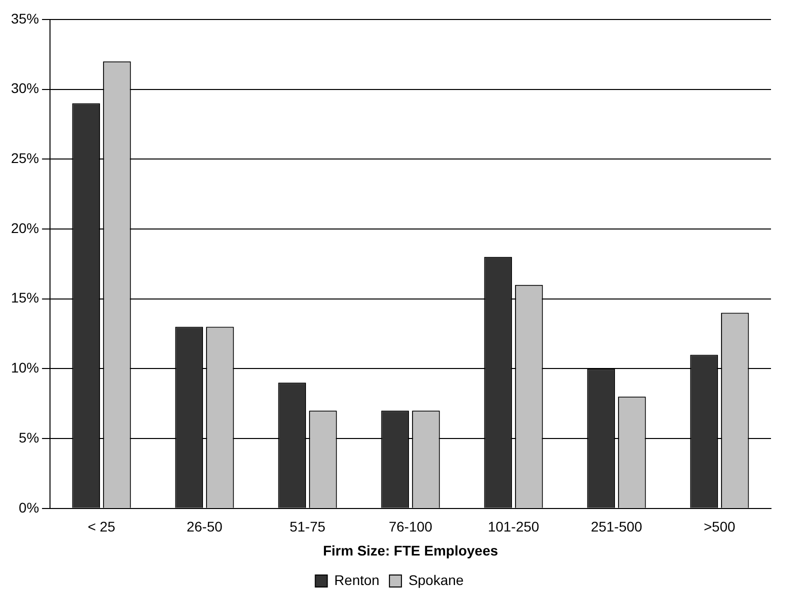 This screenshot has width=799, height=608. I want to click on y-tick-label: 0%, so click(29, 507).